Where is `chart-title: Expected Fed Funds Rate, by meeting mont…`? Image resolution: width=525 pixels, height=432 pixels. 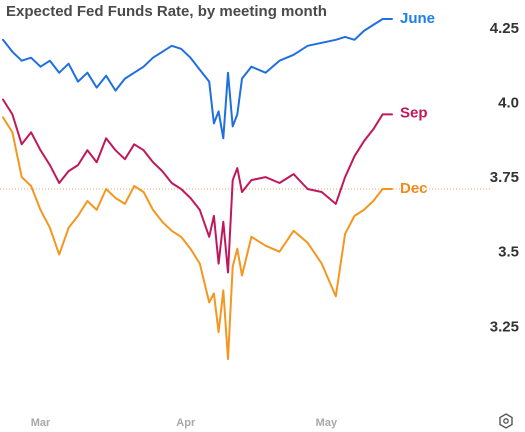
chart-title: Expected Fed Funds Rate, by meeting mont… is located at coordinates (166, 11).